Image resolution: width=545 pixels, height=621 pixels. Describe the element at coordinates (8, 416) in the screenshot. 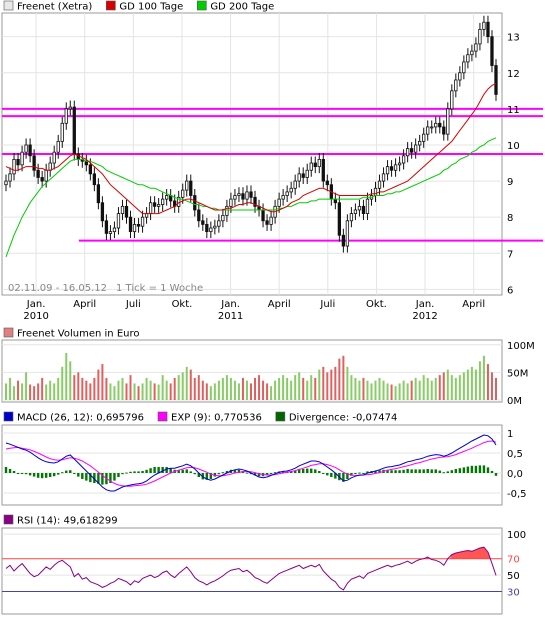

I see `legend-swatch` at that location.